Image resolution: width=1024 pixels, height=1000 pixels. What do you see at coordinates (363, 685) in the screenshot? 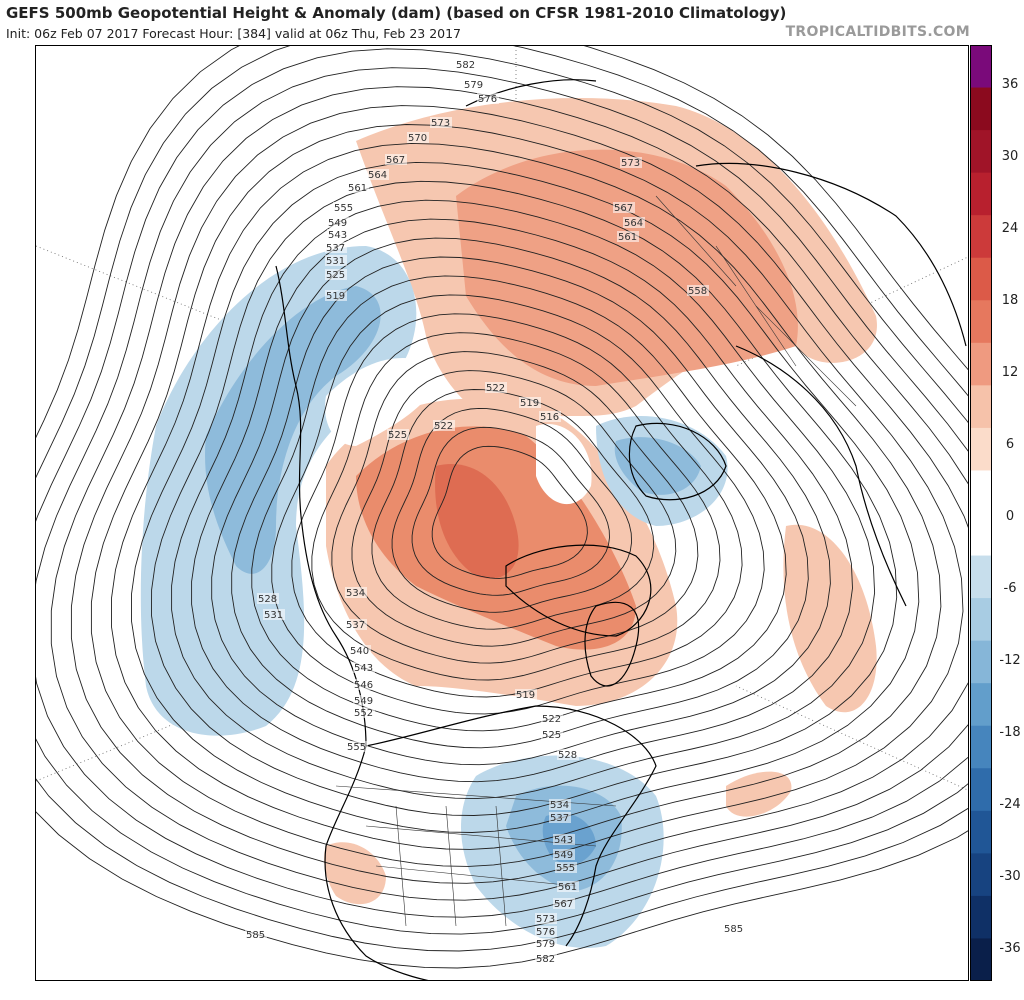
I see `contour-label: 546` at bounding box center [363, 685].